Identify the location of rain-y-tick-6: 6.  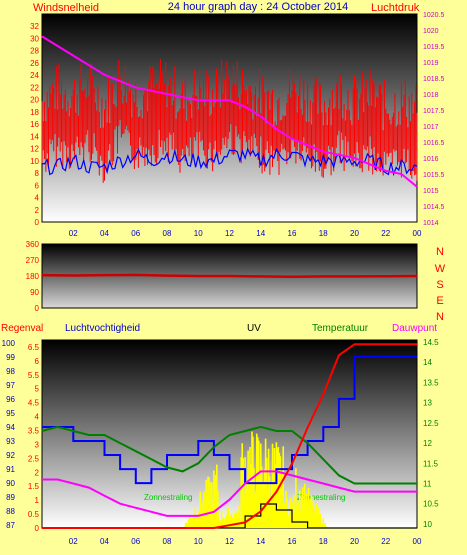
(37, 361).